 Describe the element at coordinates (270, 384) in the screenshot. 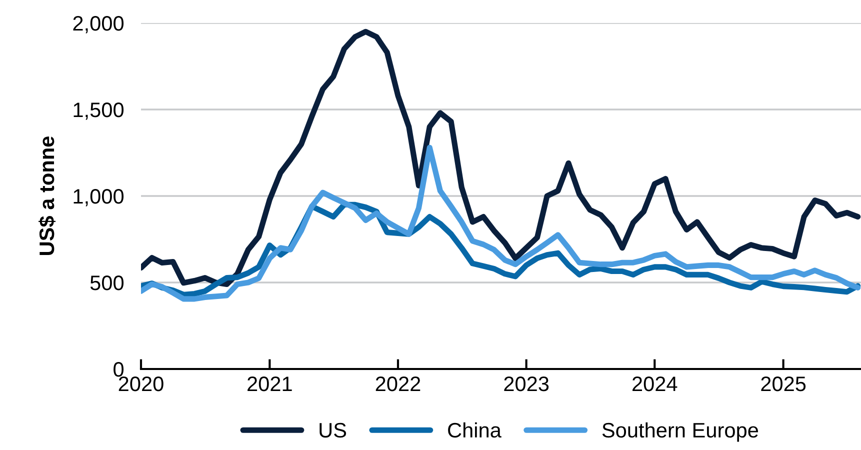

I see `x-tick-label: 2021` at that location.